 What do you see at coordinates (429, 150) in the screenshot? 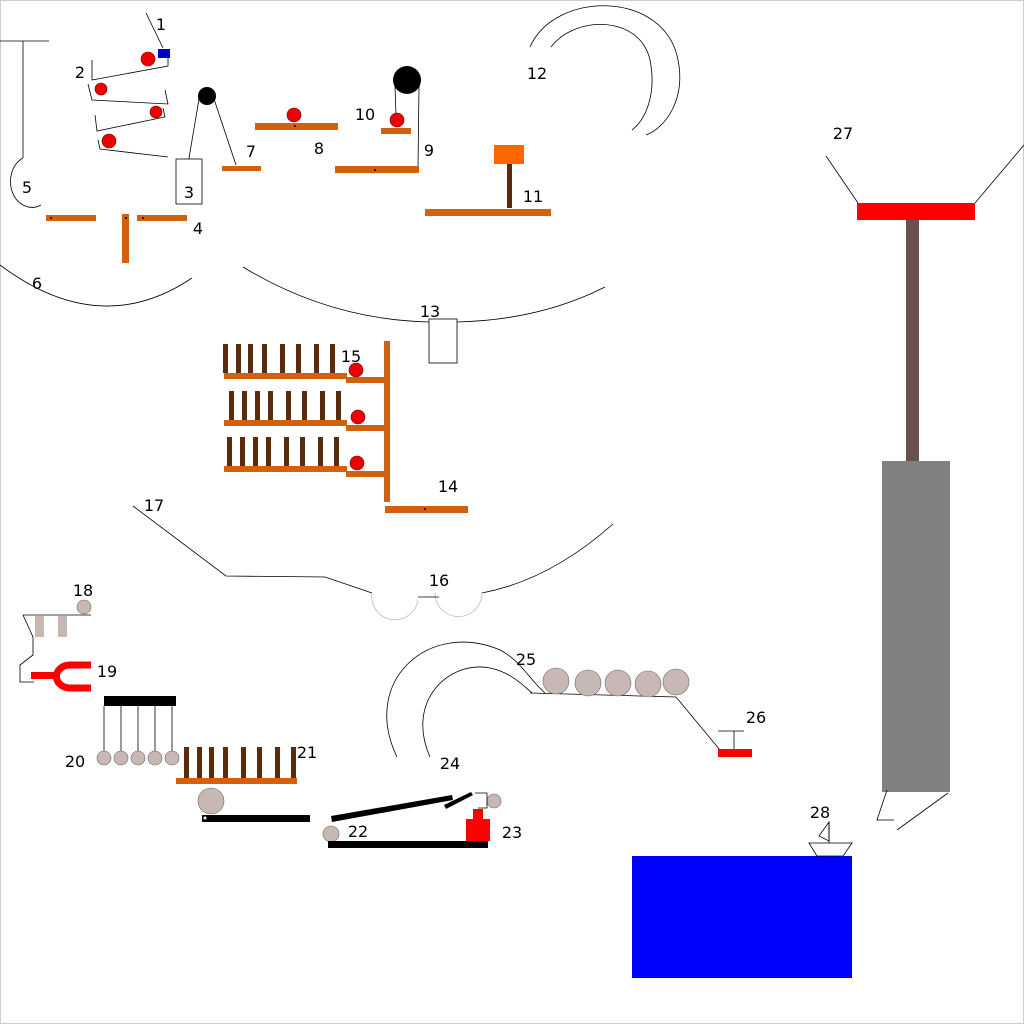
I see `label-9: 9` at bounding box center [429, 150].